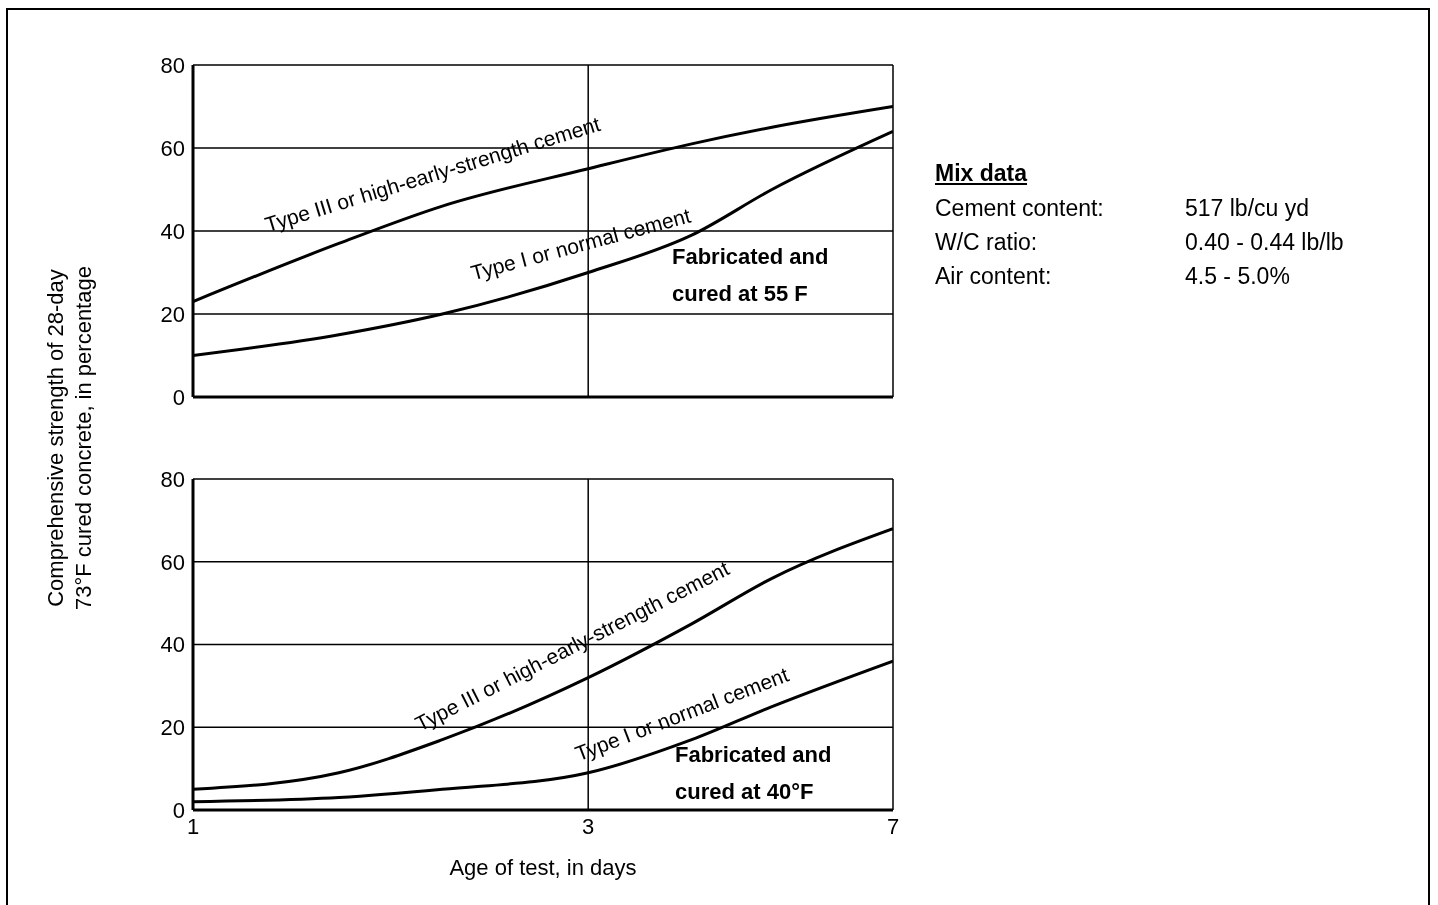  I want to click on text: Mix data, so click(982, 173).